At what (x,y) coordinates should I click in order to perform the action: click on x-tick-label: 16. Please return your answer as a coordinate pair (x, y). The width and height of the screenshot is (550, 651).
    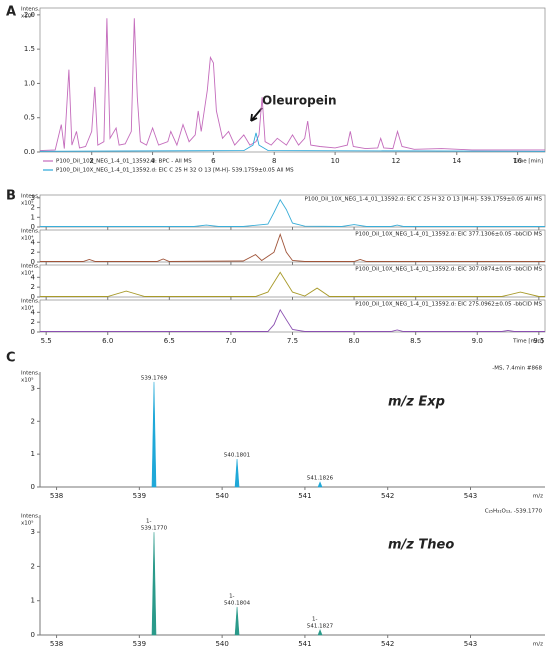
    Looking at the image, I should click on (517, 161).